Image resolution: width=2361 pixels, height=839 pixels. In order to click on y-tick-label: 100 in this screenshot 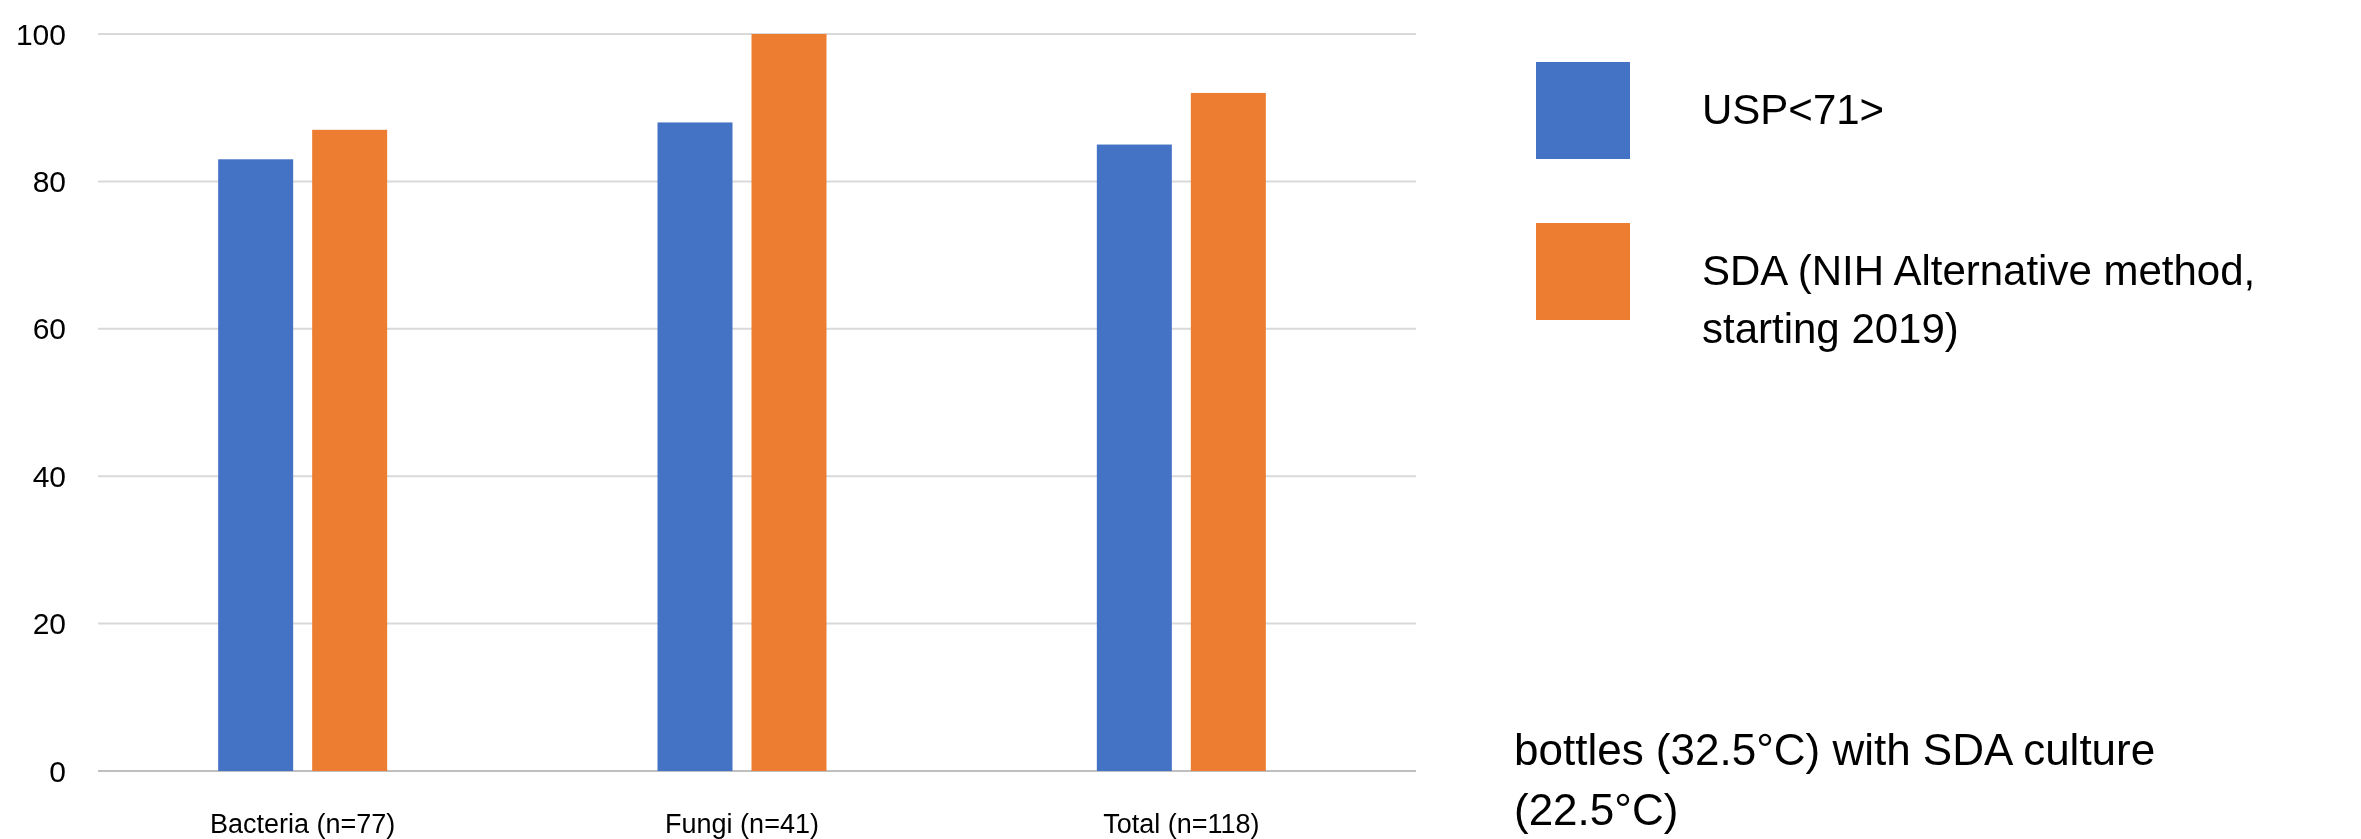, I will do `click(40, 34)`.